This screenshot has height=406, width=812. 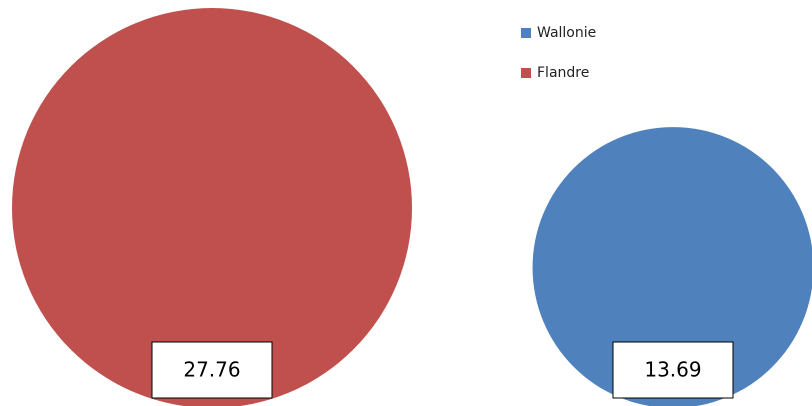 I want to click on data-label: 13.69, so click(x=672, y=370).